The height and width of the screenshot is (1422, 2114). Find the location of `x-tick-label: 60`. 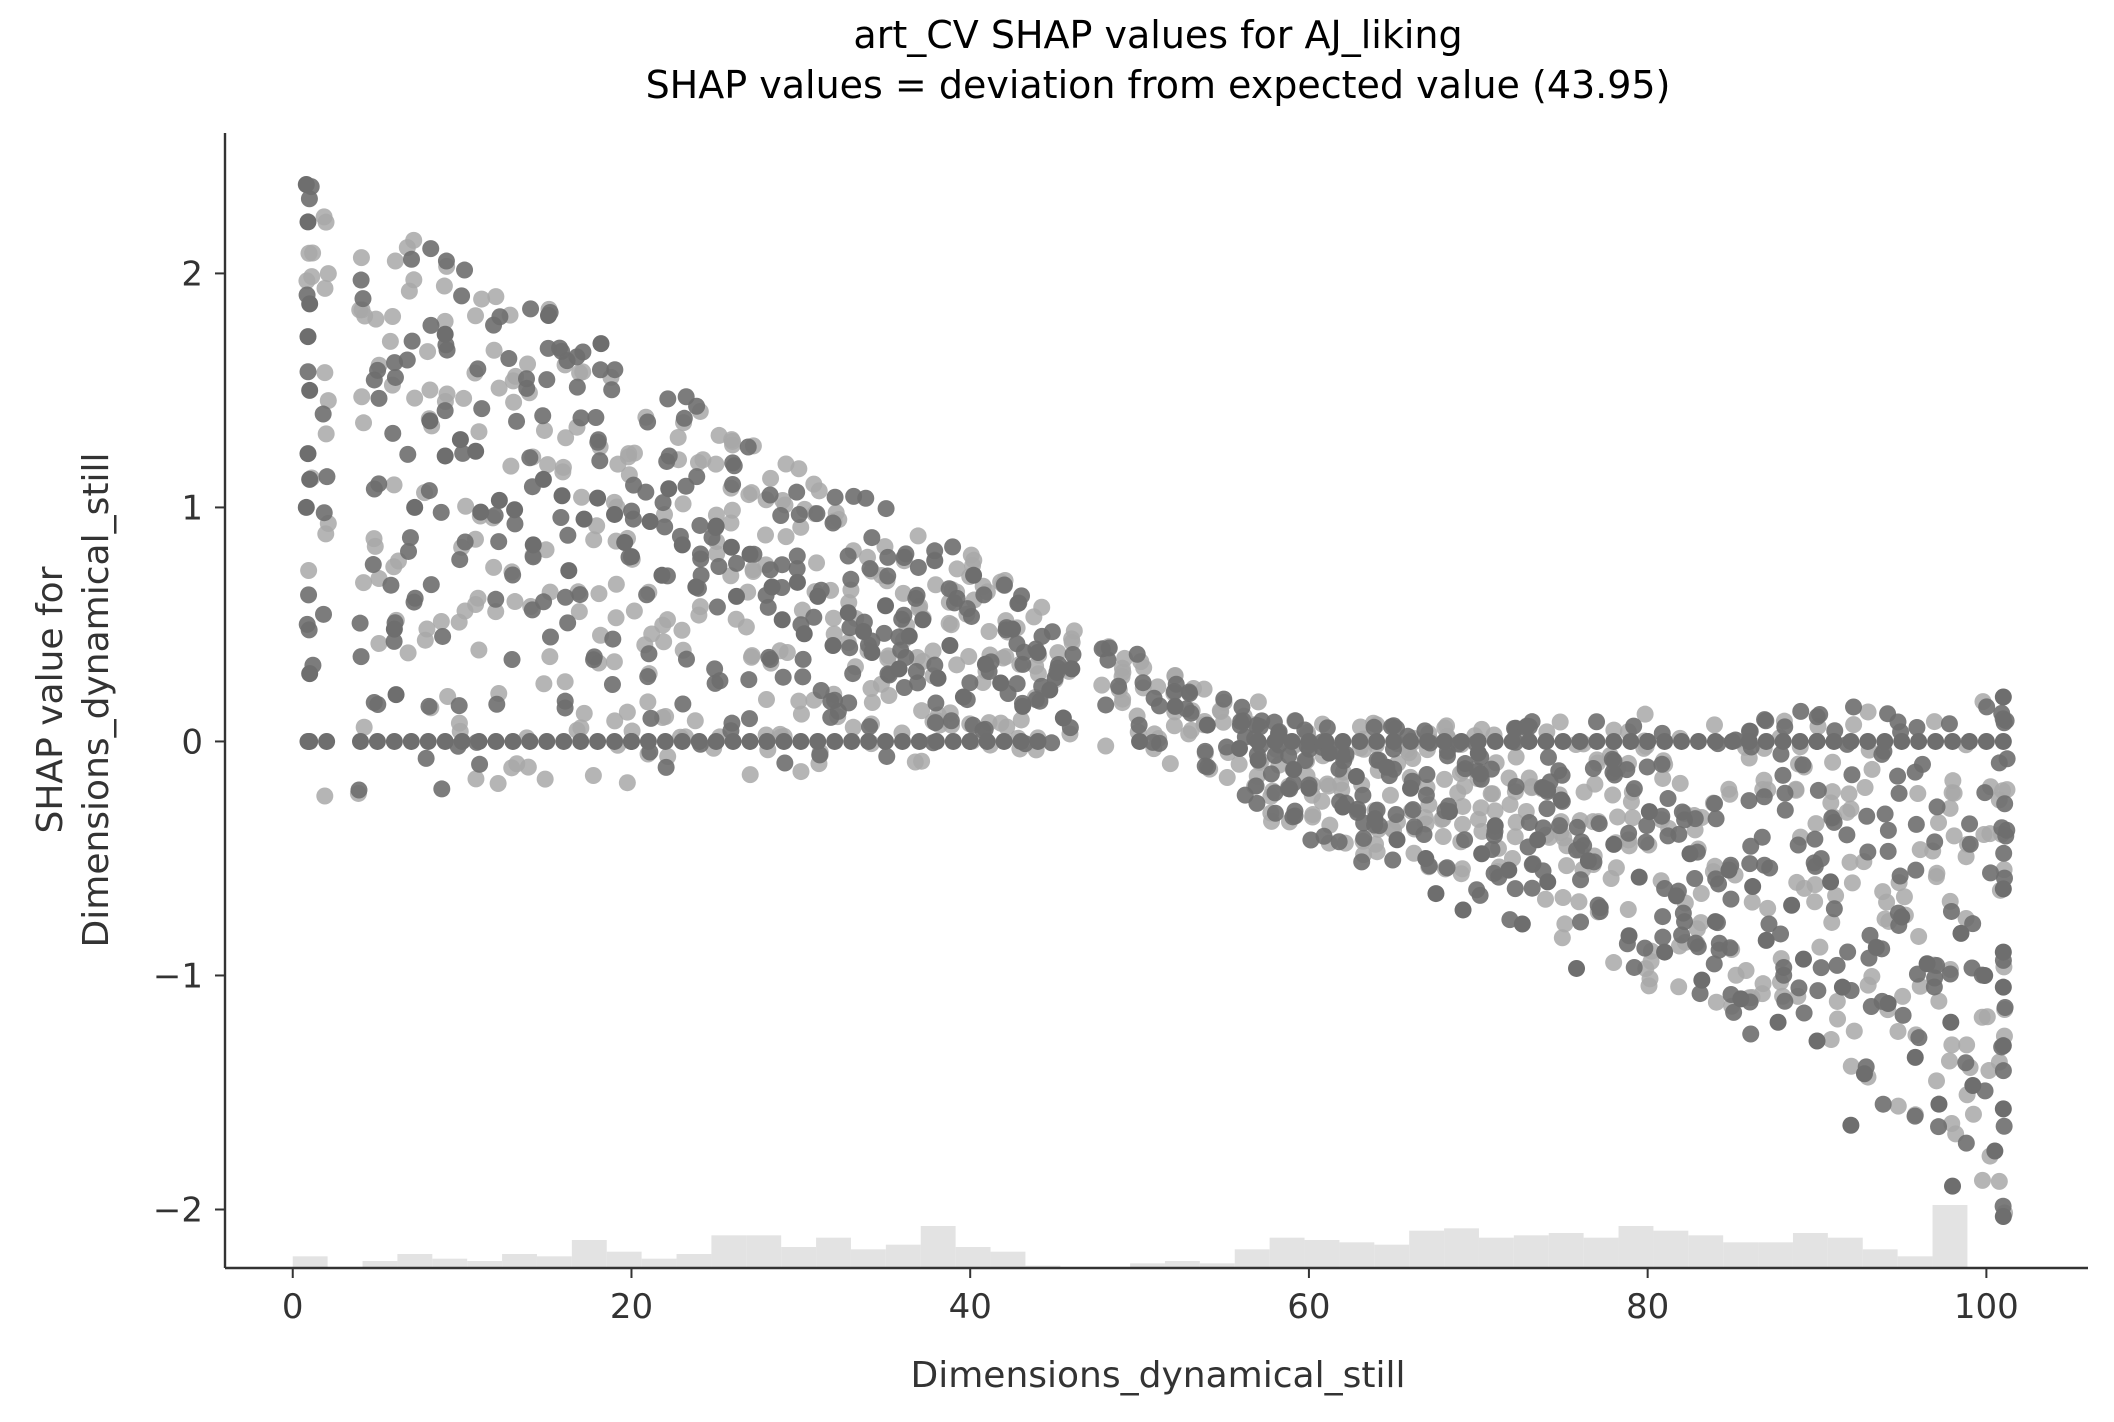

x-tick-label: 60 is located at coordinates (1308, 1307).